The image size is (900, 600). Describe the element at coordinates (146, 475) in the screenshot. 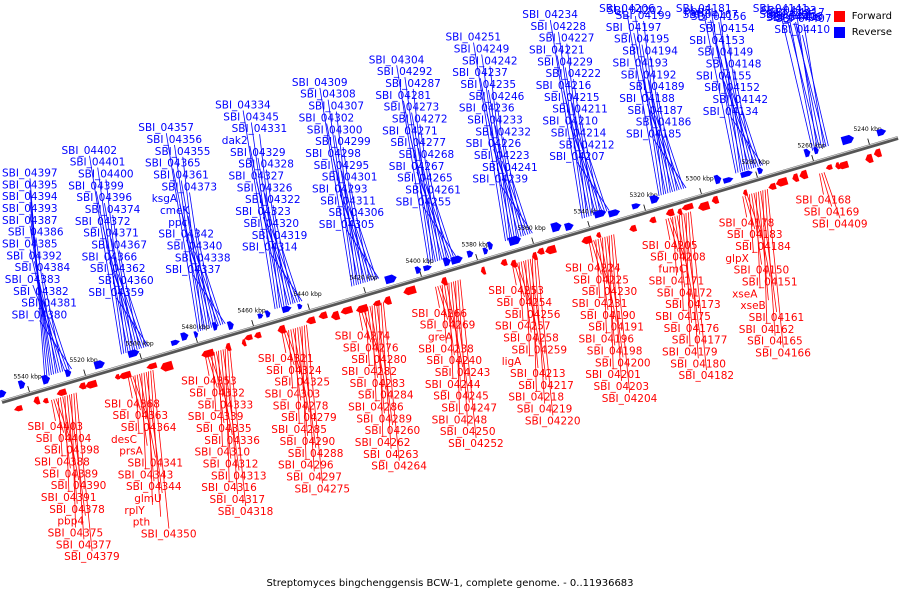

I see `gene-label: SBI_04343` at that location.